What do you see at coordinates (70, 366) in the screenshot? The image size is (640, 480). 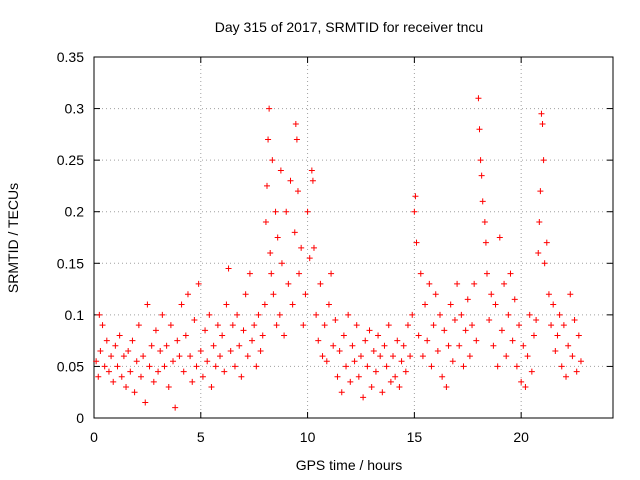 I see `y-tick-label: 0.05` at bounding box center [70, 366].